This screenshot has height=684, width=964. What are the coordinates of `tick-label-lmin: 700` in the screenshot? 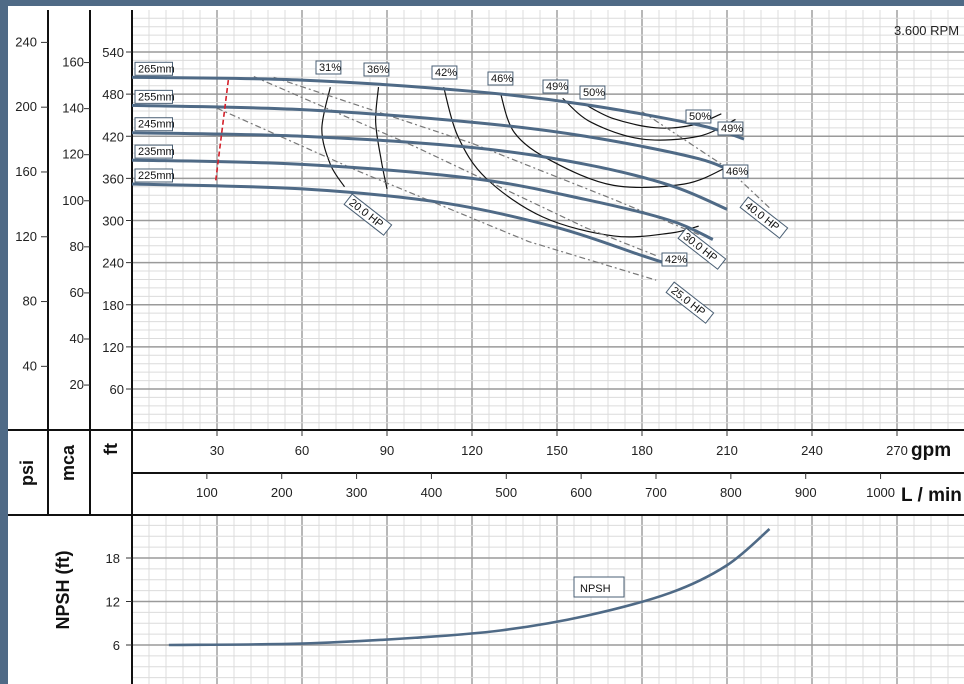 It's located at (656, 492).